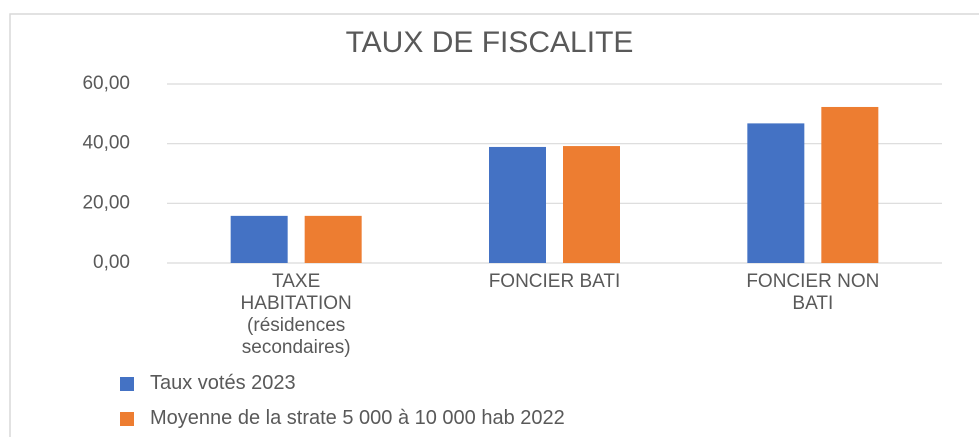  What do you see at coordinates (106, 202) in the screenshot?
I see `y-tick-label: 20,00` at bounding box center [106, 202].